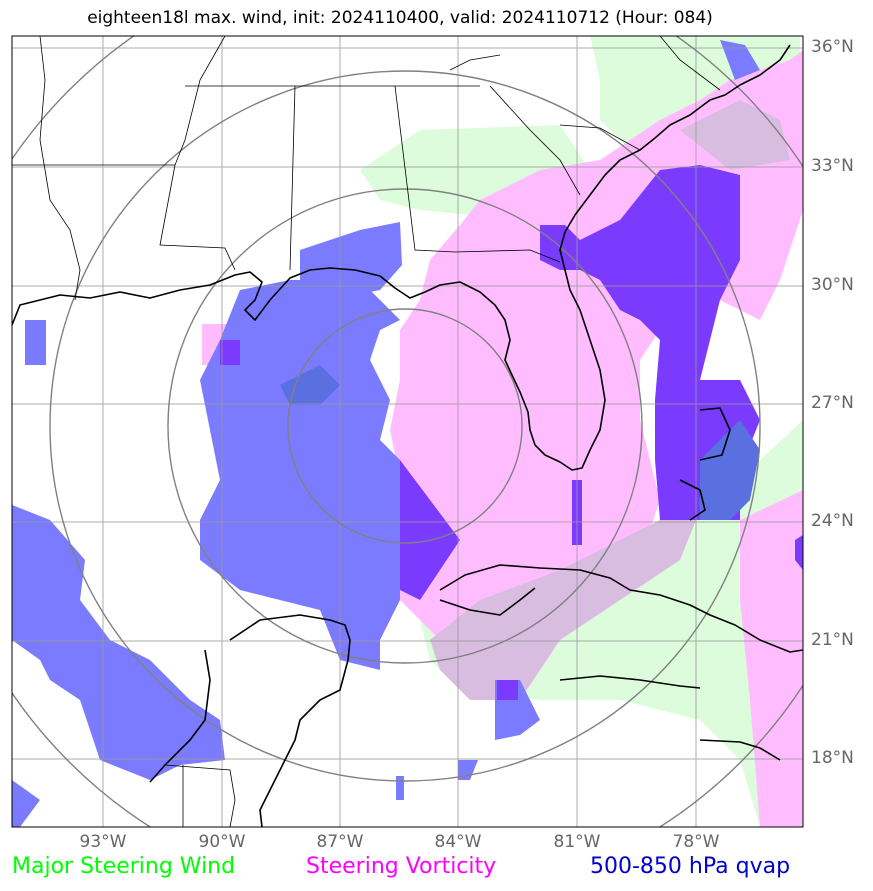  Describe the element at coordinates (832, 47) in the screenshot. I see `lat-label-36: 36°N` at that location.